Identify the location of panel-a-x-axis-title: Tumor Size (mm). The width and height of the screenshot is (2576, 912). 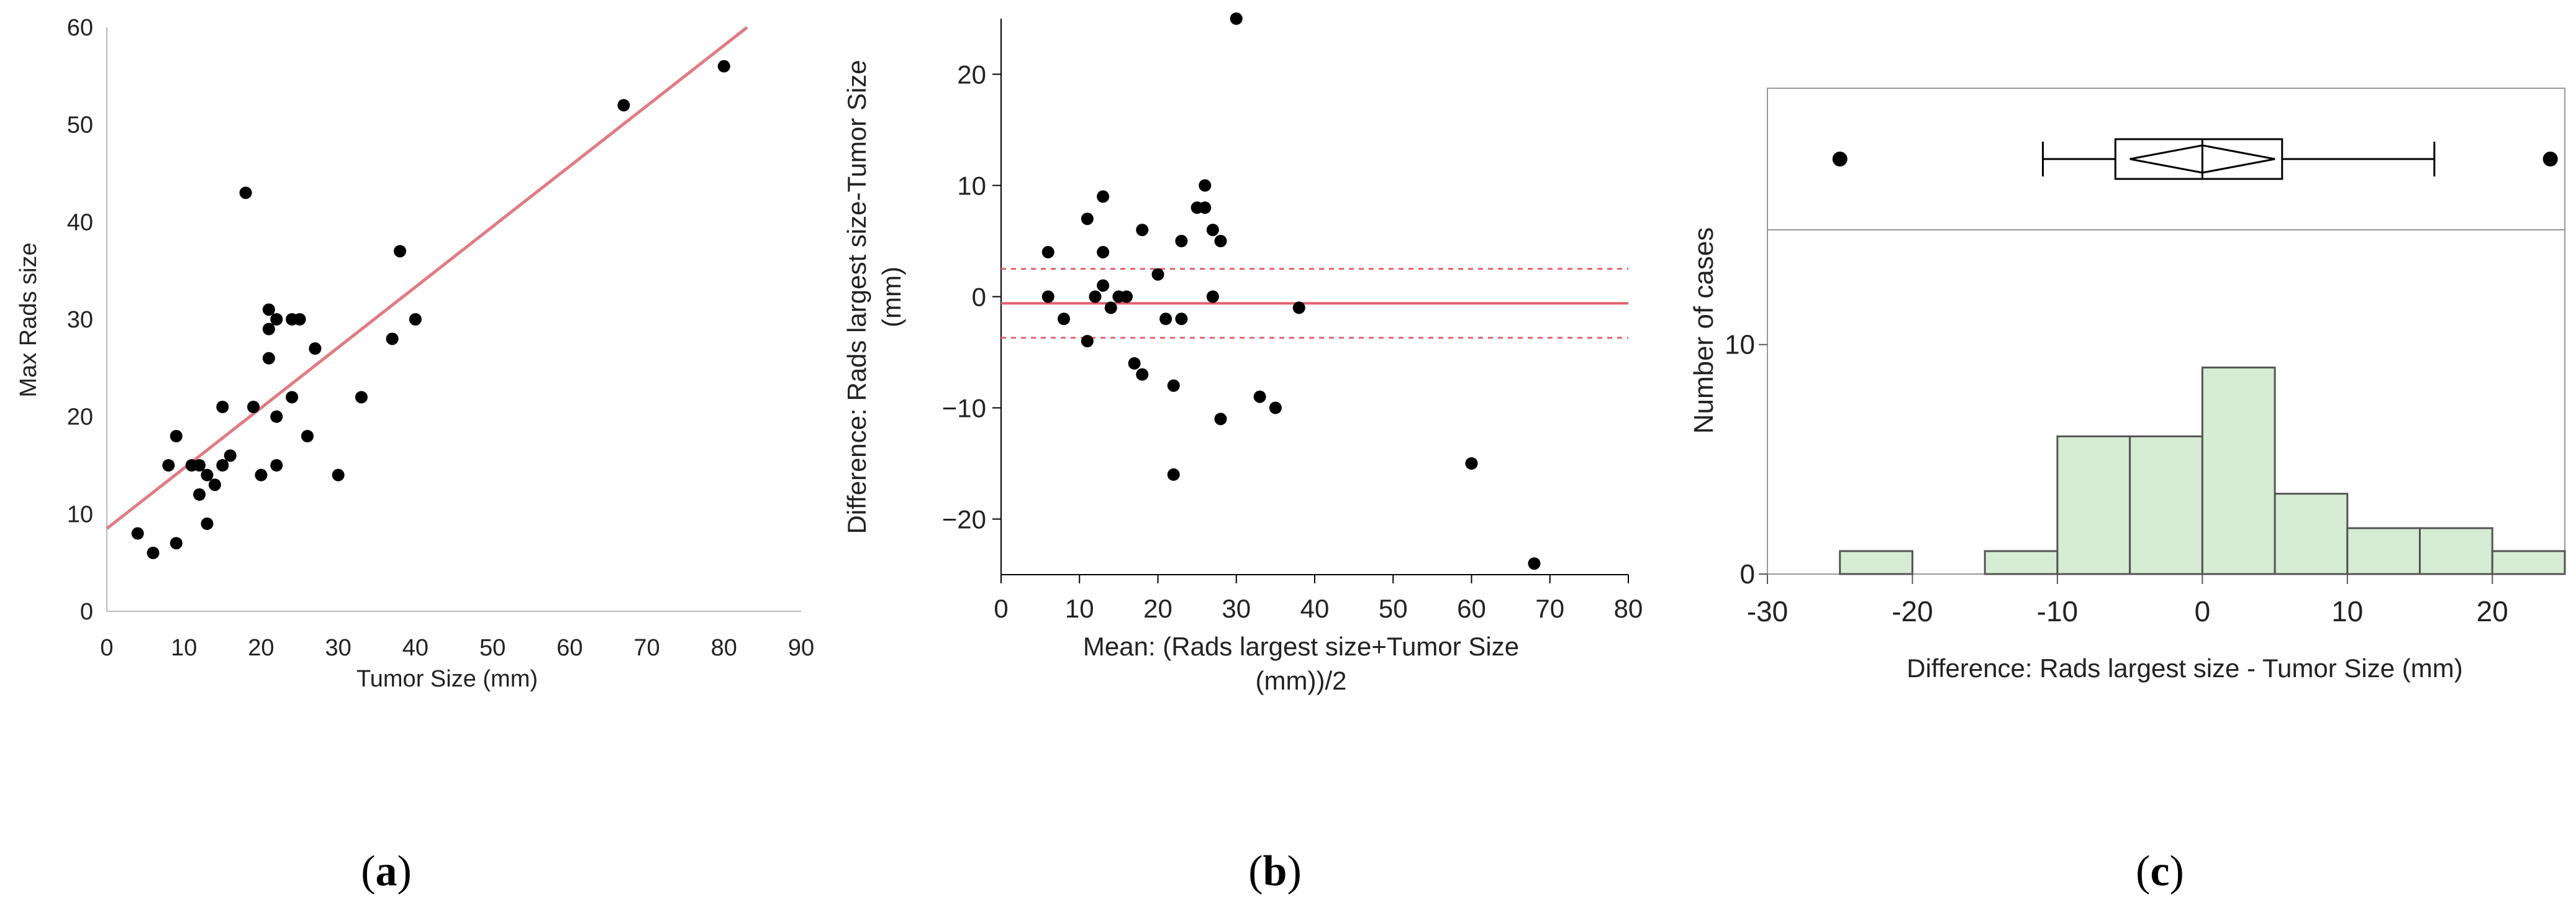
(447, 679).